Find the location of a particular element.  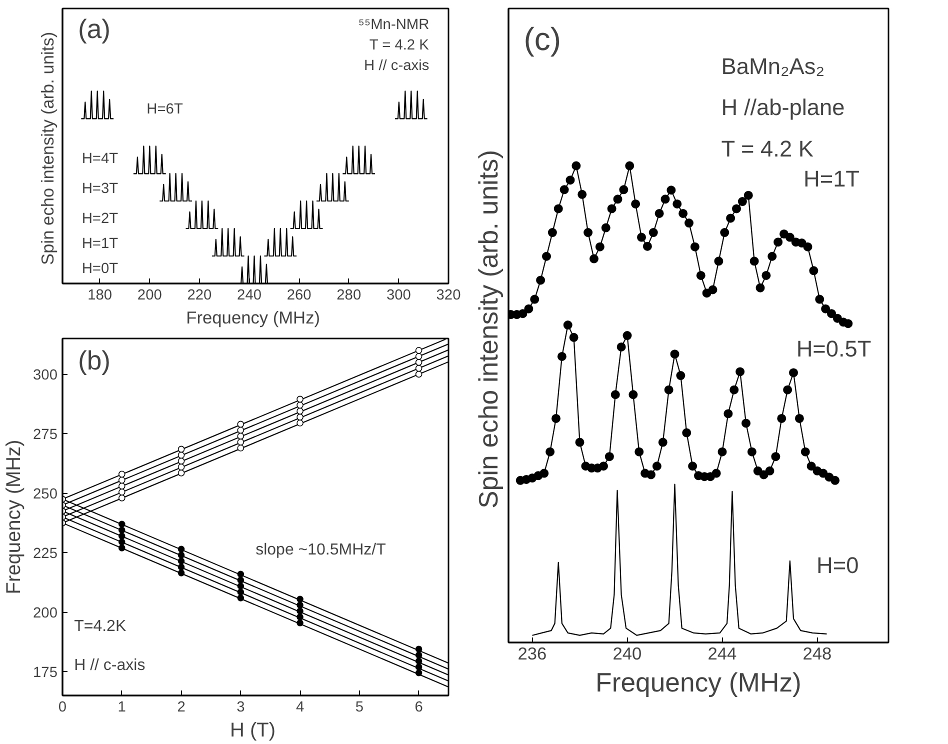

y-tick-label: 175 is located at coordinates (45, 673).